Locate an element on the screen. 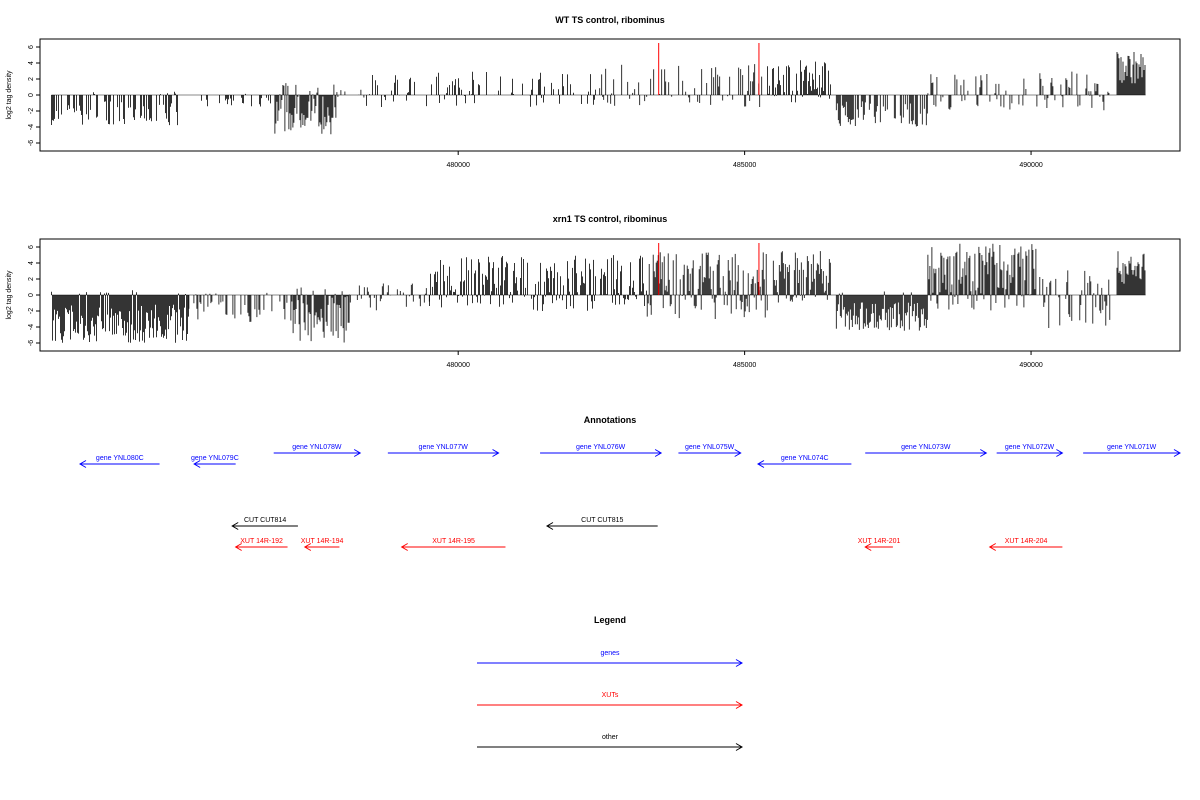 The height and width of the screenshot is (800, 1200). annotation-feature: CUT CUT815 is located at coordinates (601, 523).